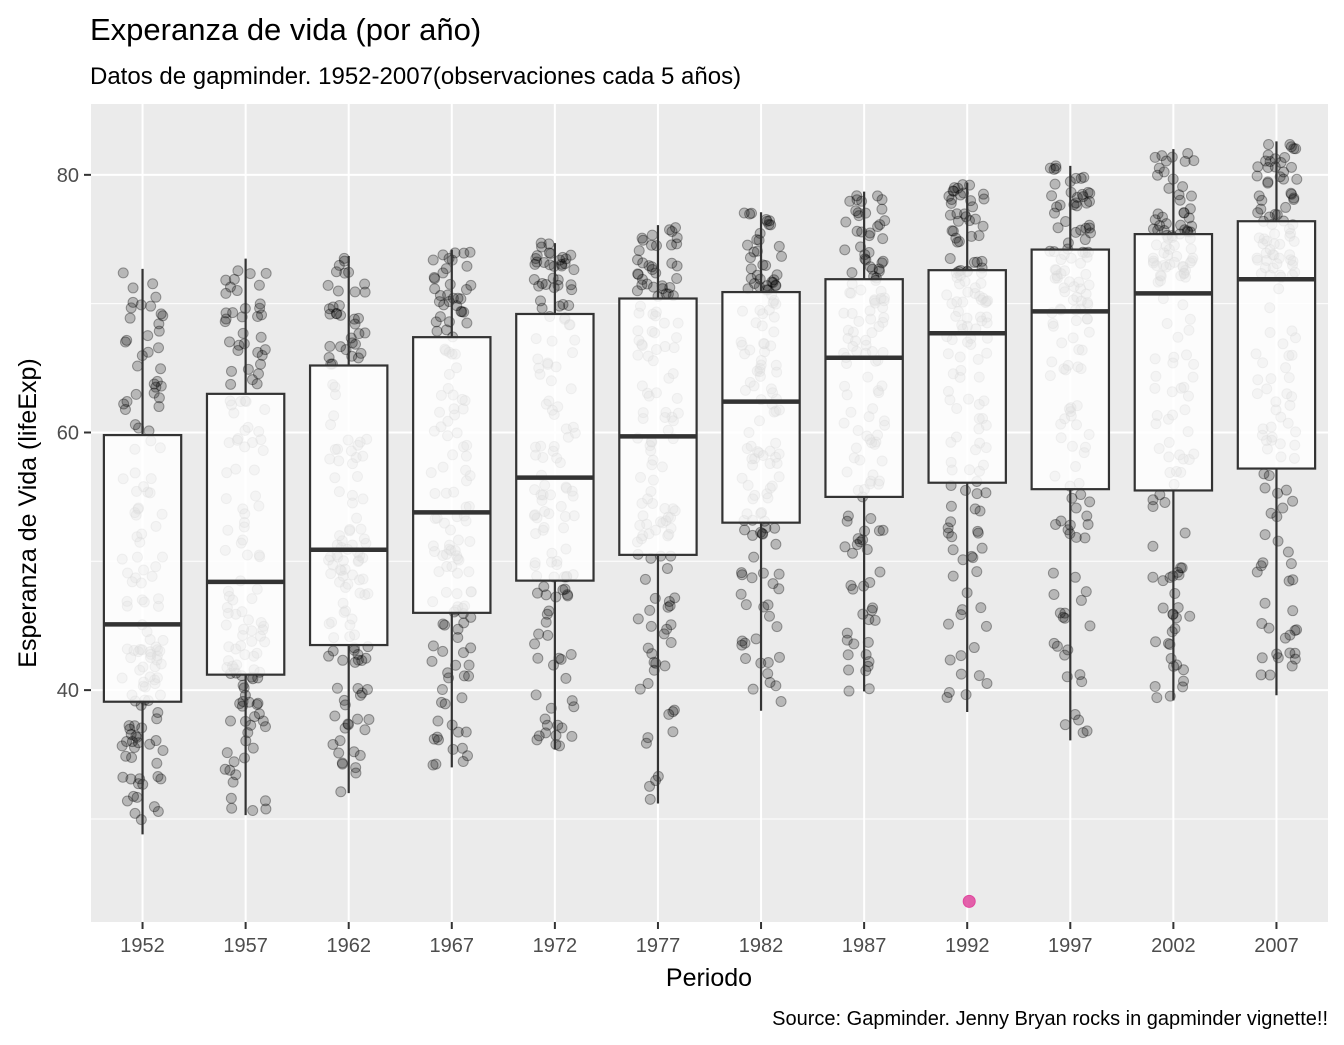  Describe the element at coordinates (245, 534) in the screenshot. I see `box-1957` at that location.